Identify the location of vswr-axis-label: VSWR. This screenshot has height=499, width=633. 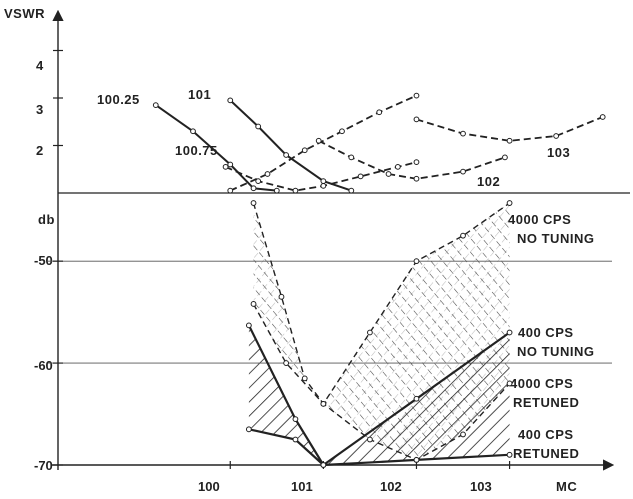
(24, 13).